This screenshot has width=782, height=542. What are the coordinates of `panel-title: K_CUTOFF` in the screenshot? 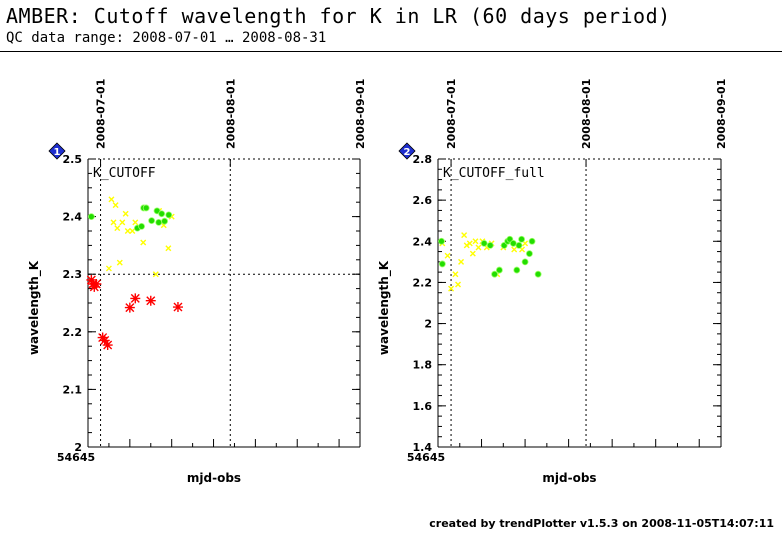 It's located at (124, 173).